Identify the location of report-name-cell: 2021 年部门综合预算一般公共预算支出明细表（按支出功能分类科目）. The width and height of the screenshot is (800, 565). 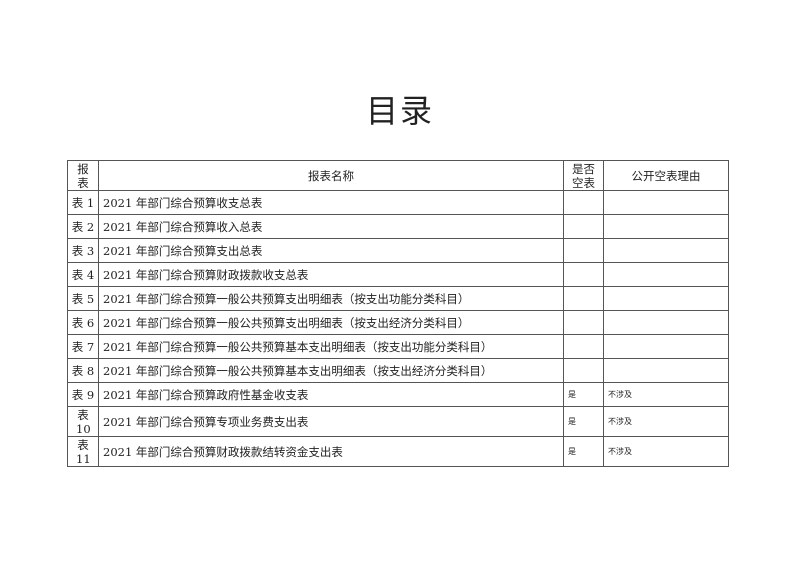
(331, 298).